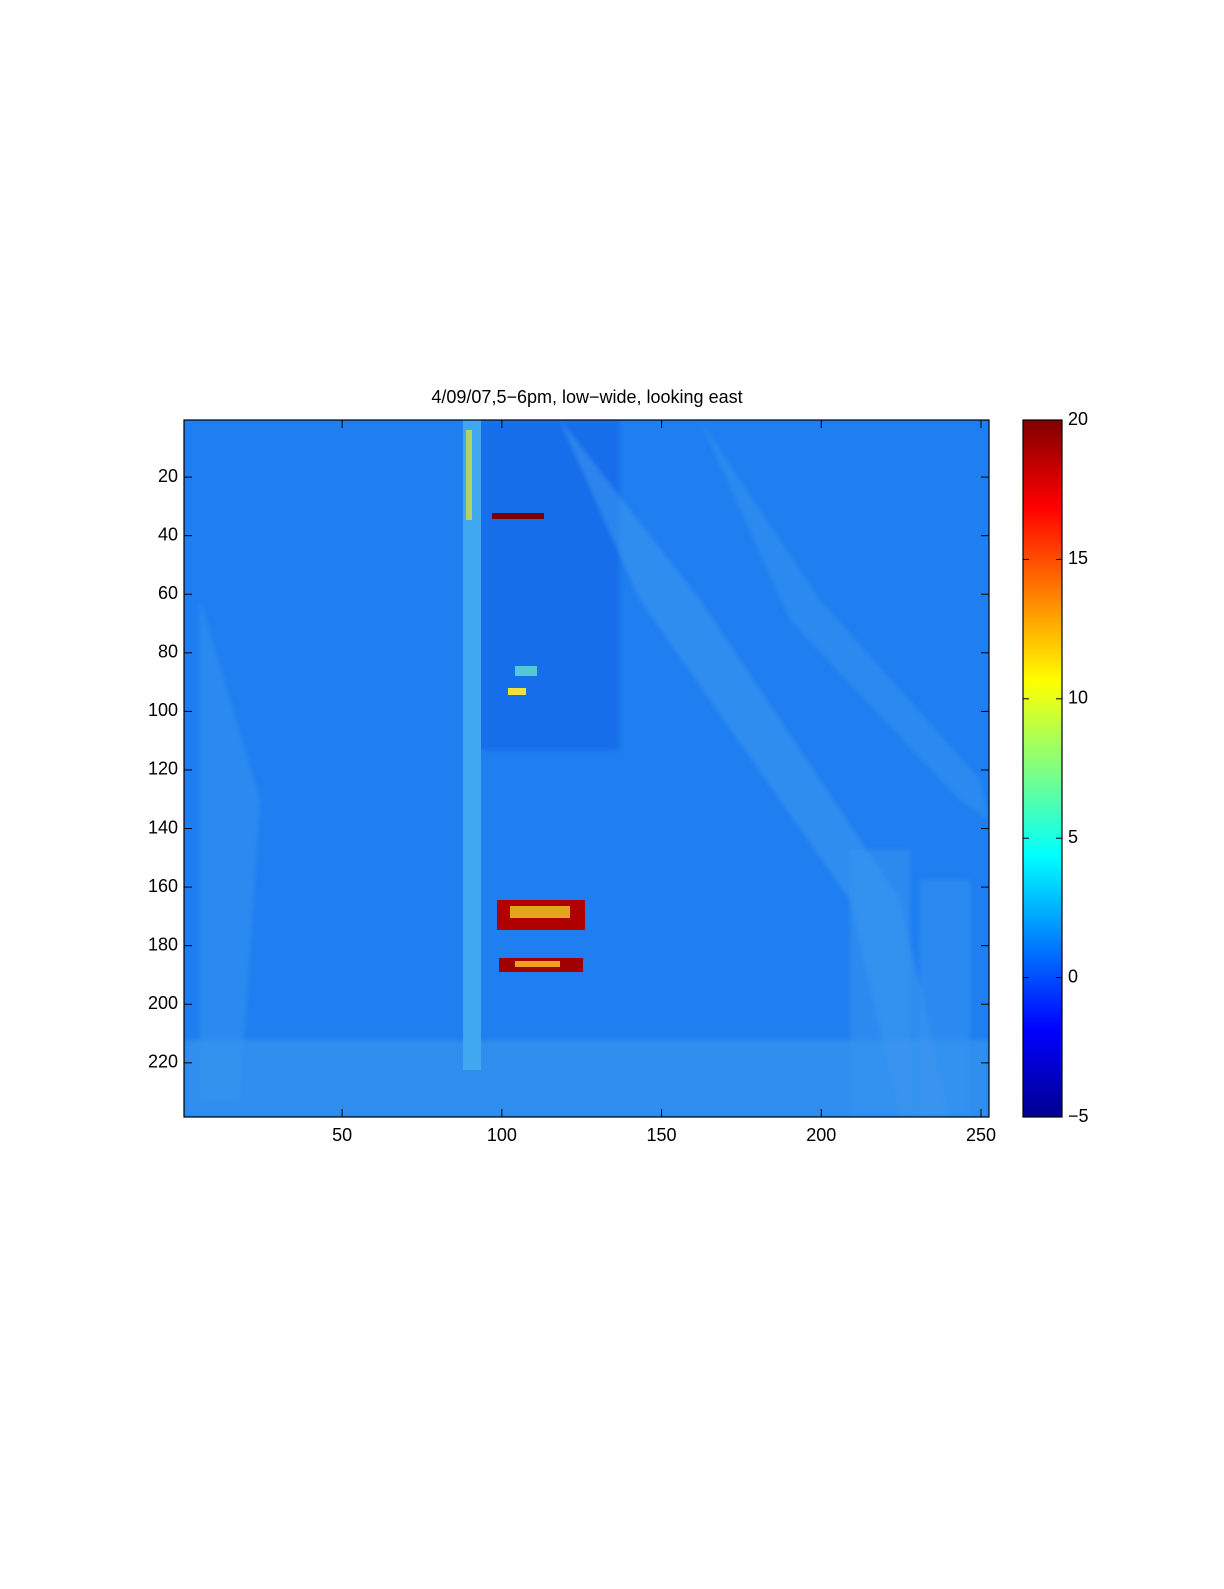 This screenshot has width=1224, height=1589. I want to click on colorbar, so click(1042, 768).